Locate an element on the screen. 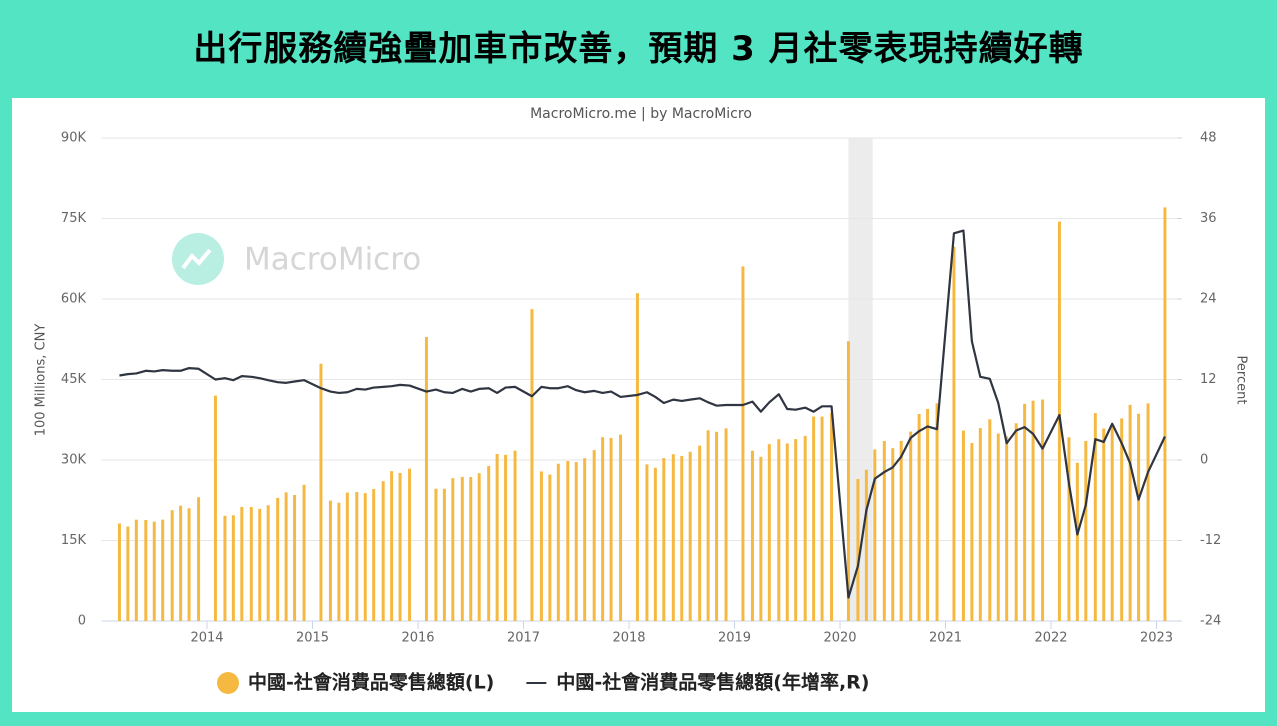  y2-axis-title: Percent is located at coordinates (1241, 380).